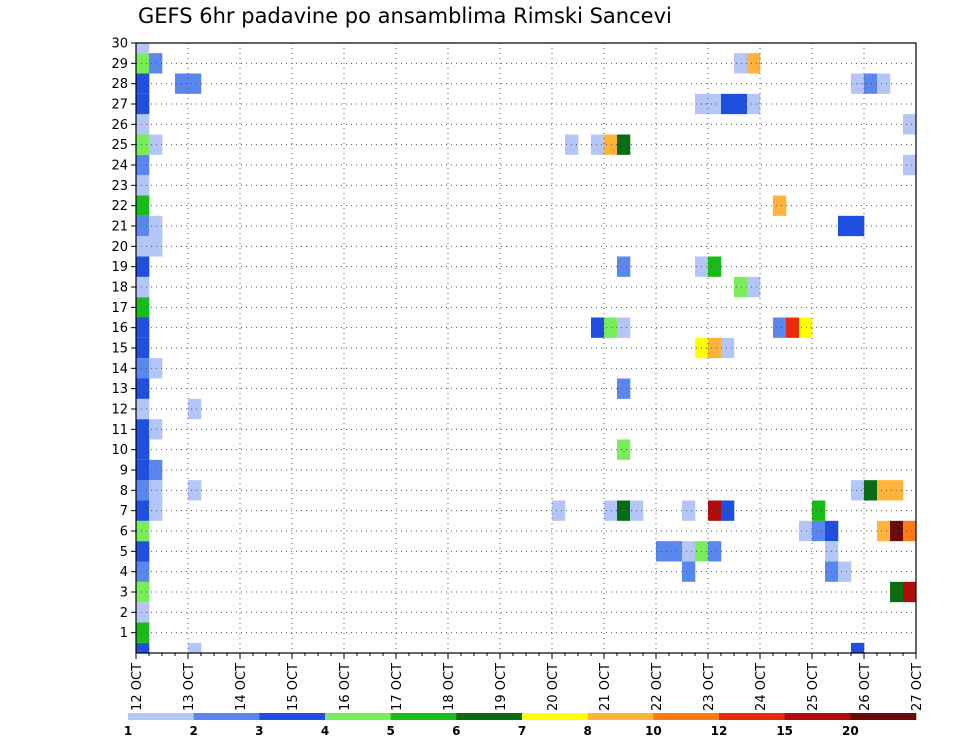 The image size is (960, 742). What do you see at coordinates (605, 687) in the screenshot?
I see `x-tick-label: 21 OCT` at bounding box center [605, 687].